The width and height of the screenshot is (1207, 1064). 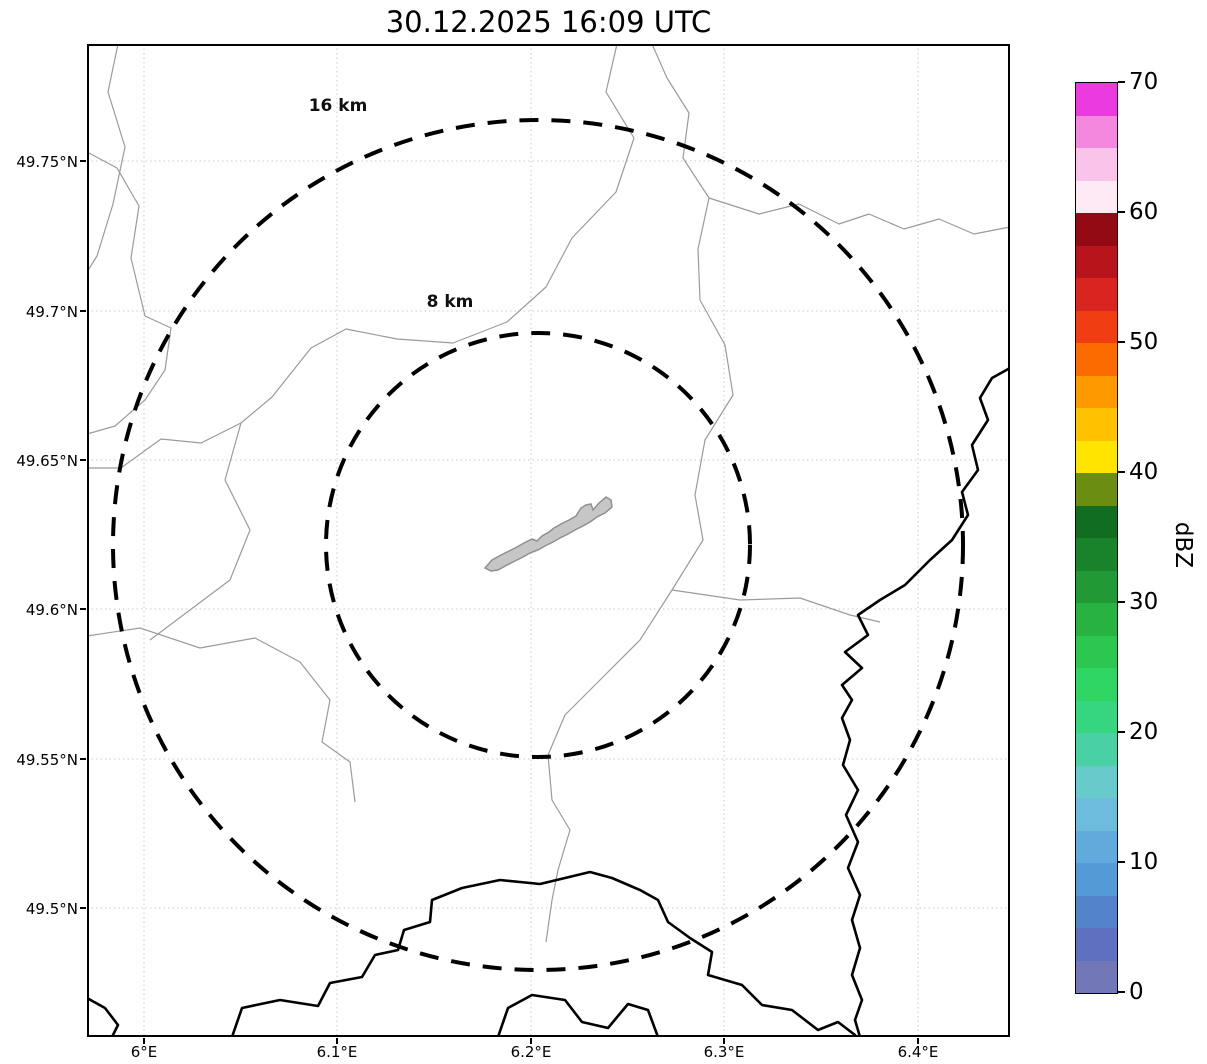 I want to click on x-axis-tick-label: 6.4°E, so click(x=918, y=1052).